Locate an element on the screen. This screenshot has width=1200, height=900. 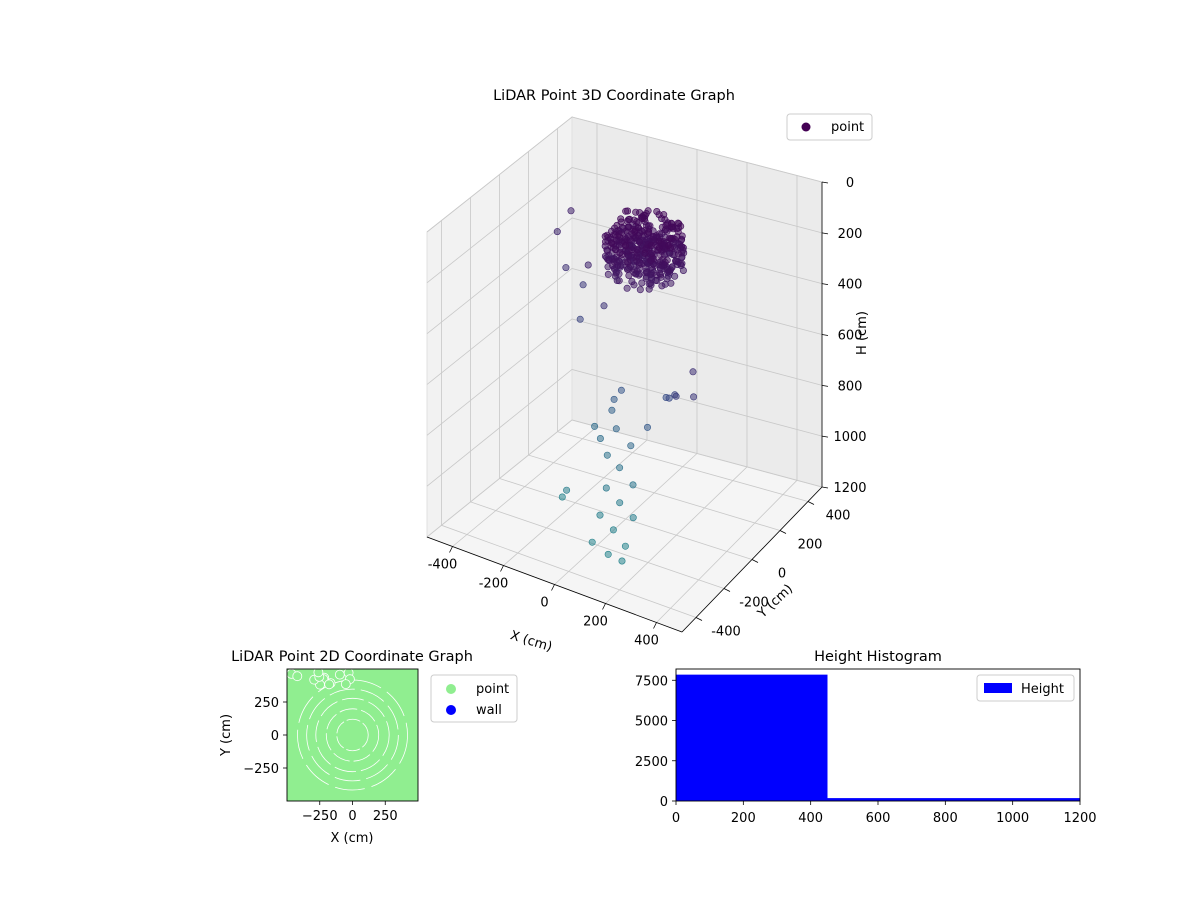
chart-hist-legend-swatch is located at coordinates (998, 688).